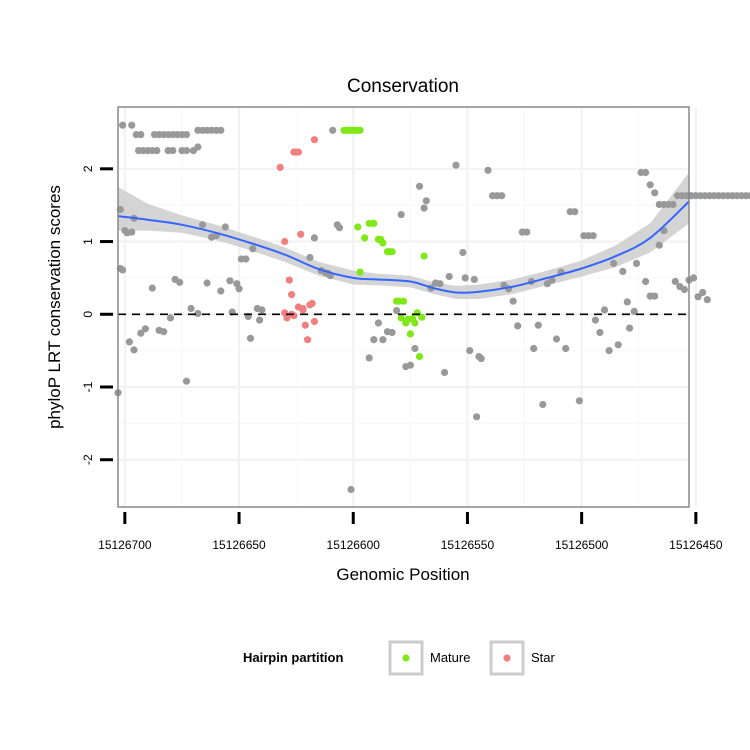  Describe the element at coordinates (429, 658) in the screenshot. I see `legend-entry-mature: Mature` at that location.